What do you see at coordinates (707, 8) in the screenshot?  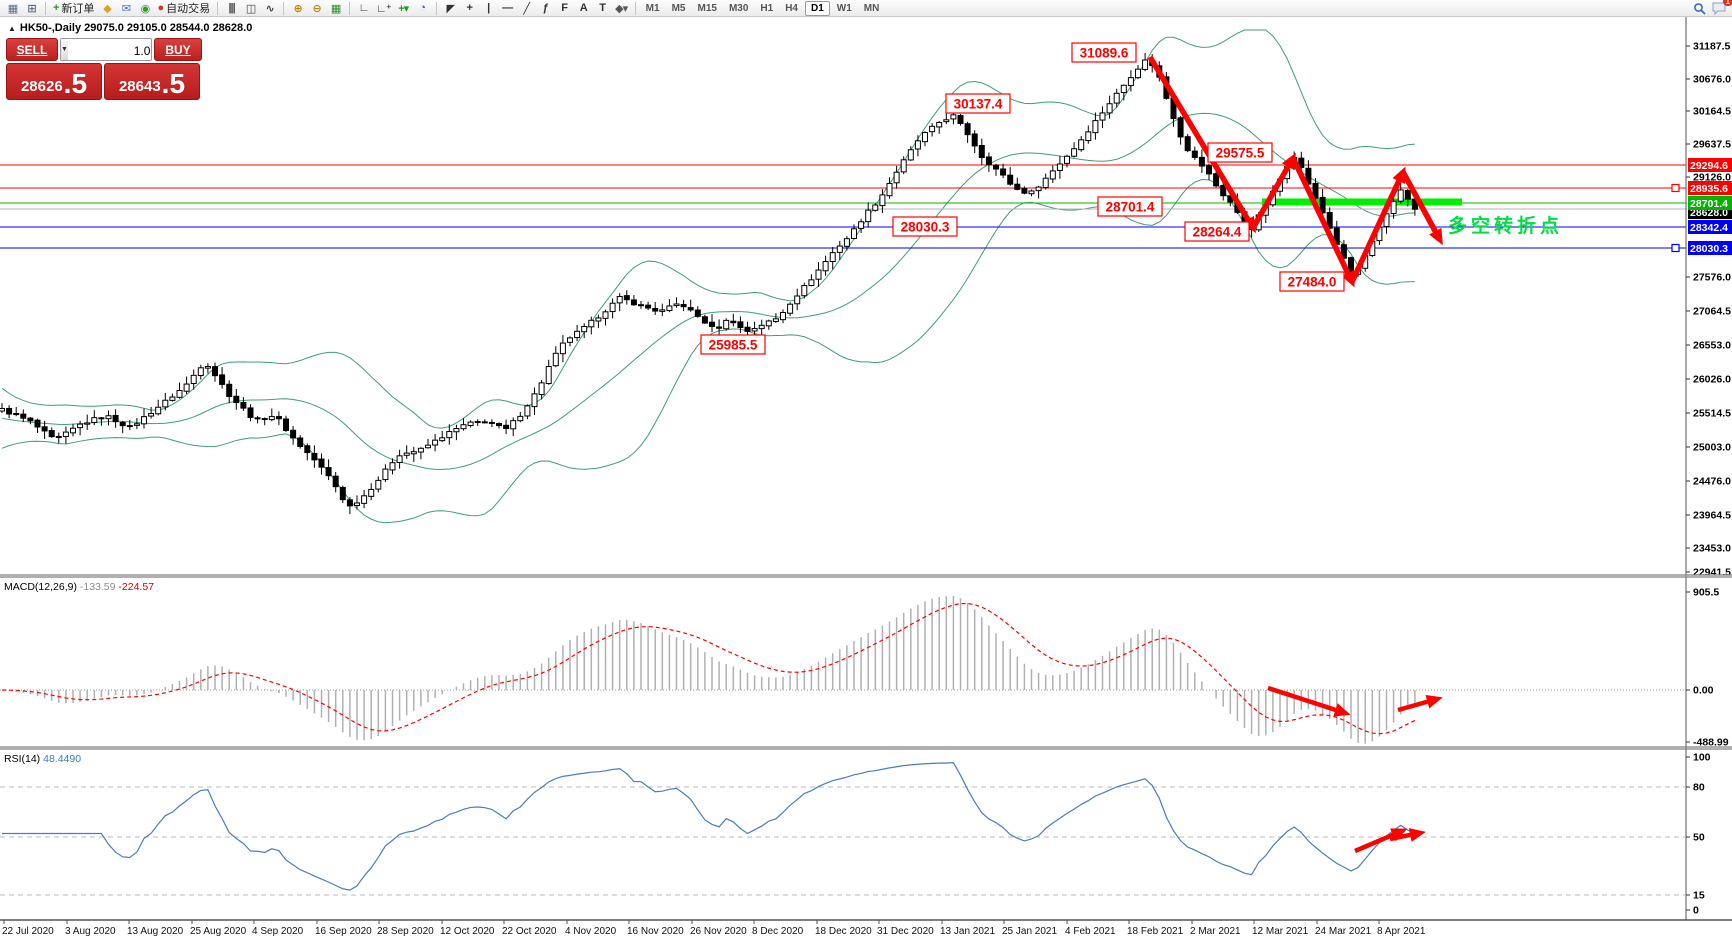 I see `timeframe-M15-button: M15` at bounding box center [707, 8].